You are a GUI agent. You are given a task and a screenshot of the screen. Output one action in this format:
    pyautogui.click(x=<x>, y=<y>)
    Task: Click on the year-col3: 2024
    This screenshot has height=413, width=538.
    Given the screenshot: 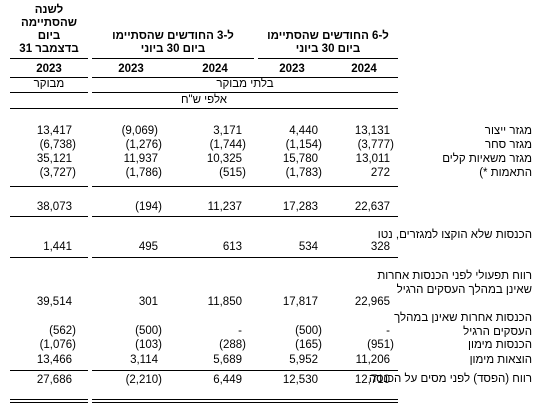 What is the action you would take?
    pyautogui.click(x=215, y=69)
    